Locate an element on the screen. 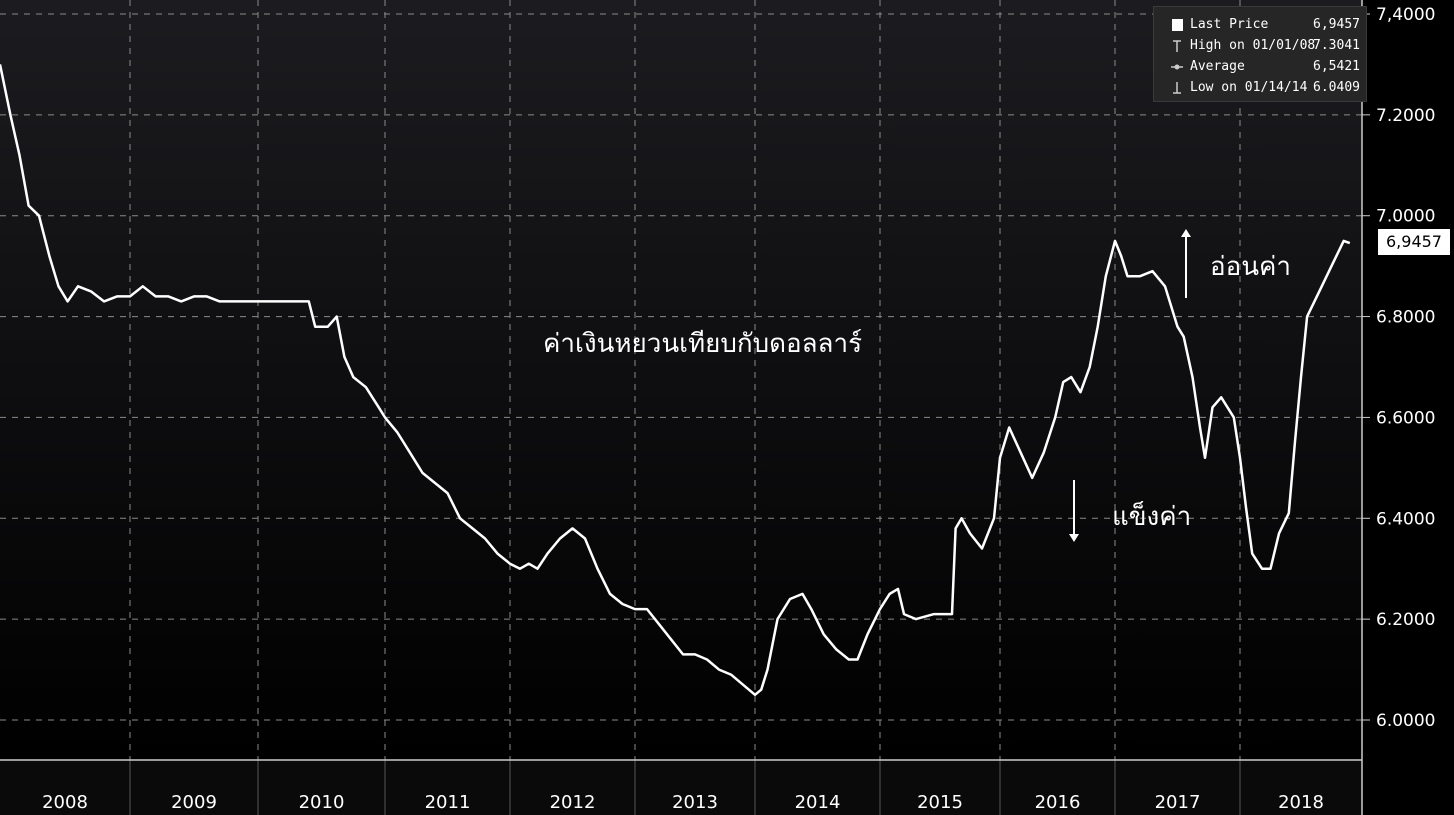  x-tick-label: 2017 is located at coordinates (1178, 802).